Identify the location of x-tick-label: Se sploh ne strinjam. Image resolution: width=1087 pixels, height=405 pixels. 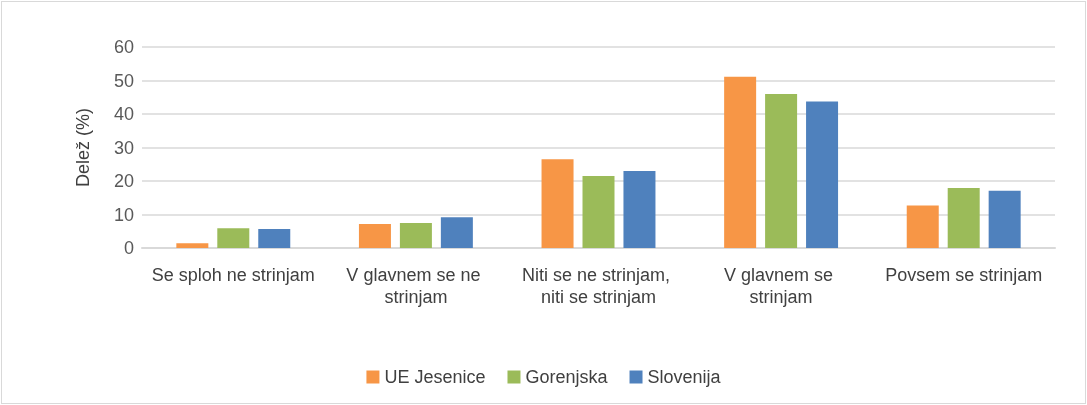
(233, 275).